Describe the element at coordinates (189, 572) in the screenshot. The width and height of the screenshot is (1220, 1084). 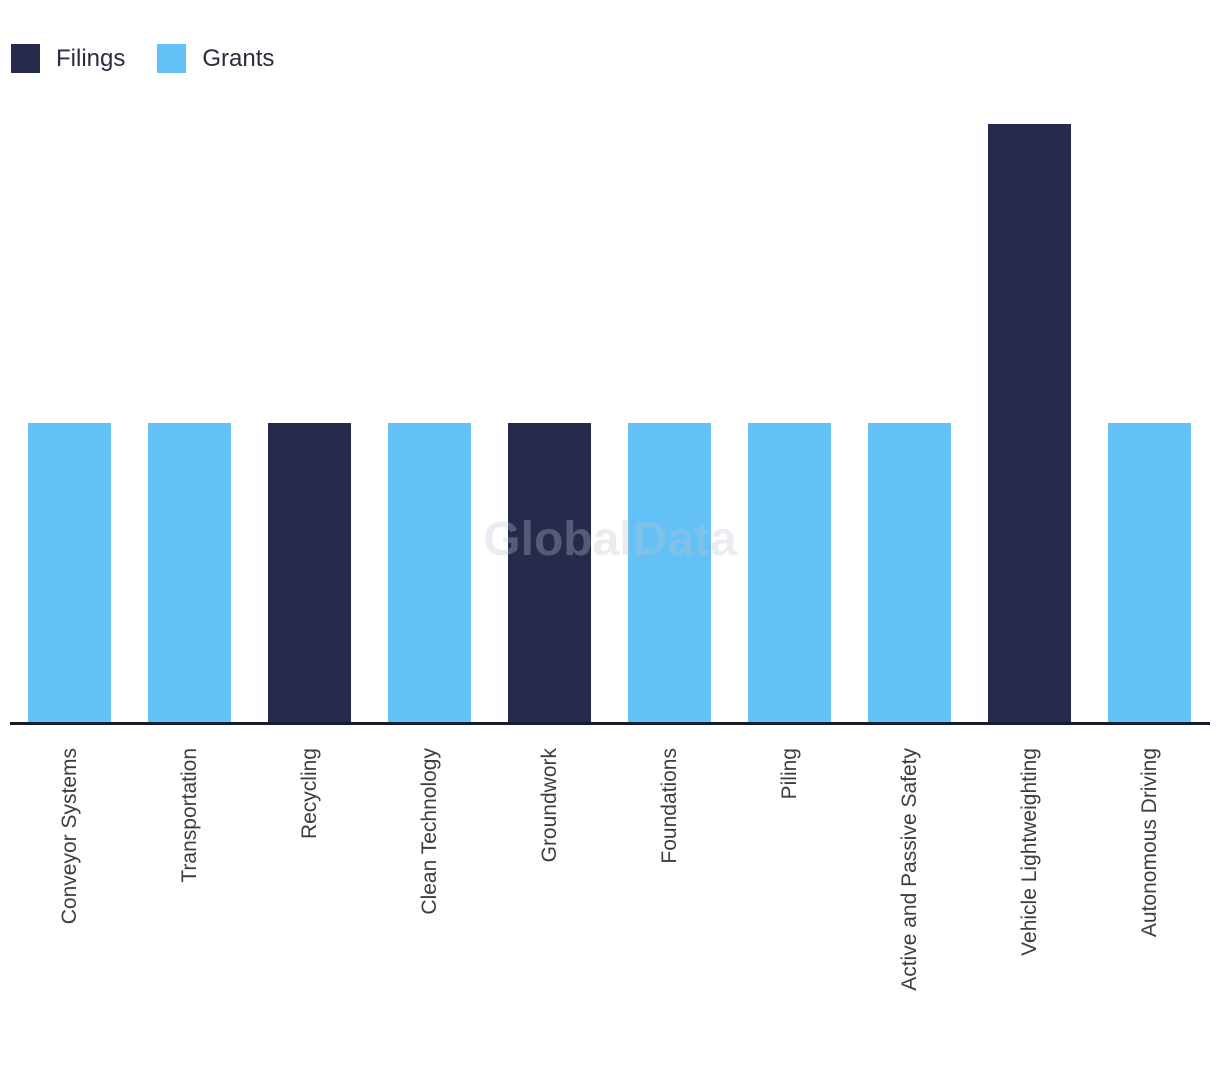
I see `bar-transportation` at that location.